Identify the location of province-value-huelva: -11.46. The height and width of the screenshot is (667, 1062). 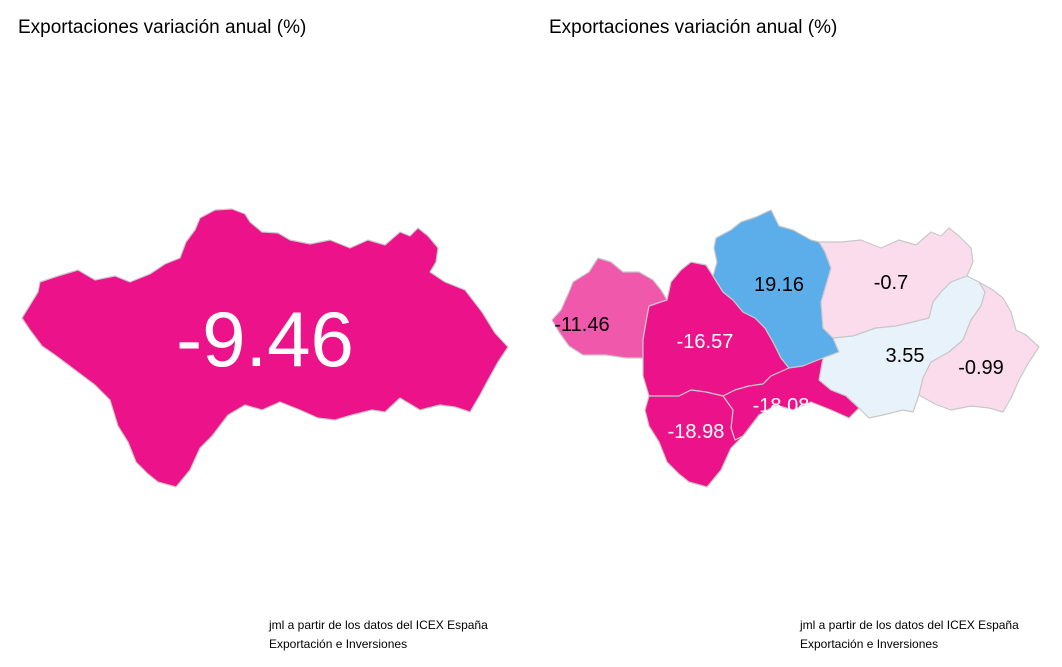
(581, 325).